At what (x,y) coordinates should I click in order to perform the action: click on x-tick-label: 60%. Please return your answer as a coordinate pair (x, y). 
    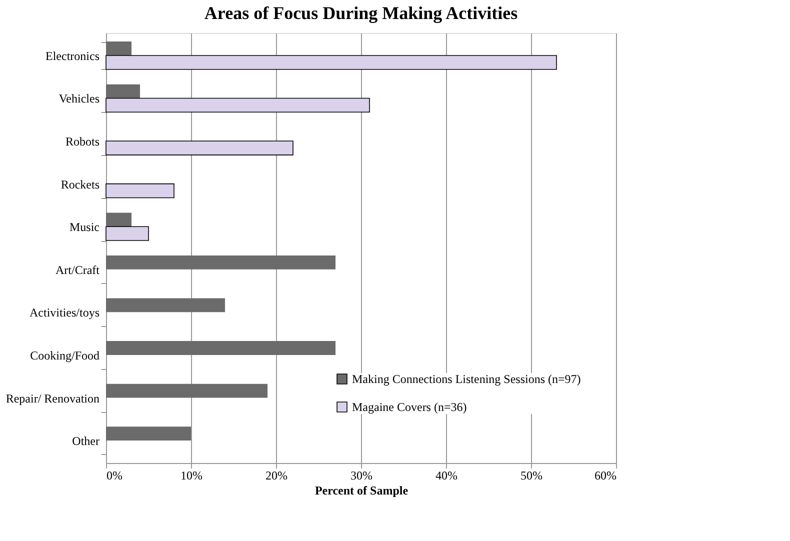
    Looking at the image, I should click on (605, 475).